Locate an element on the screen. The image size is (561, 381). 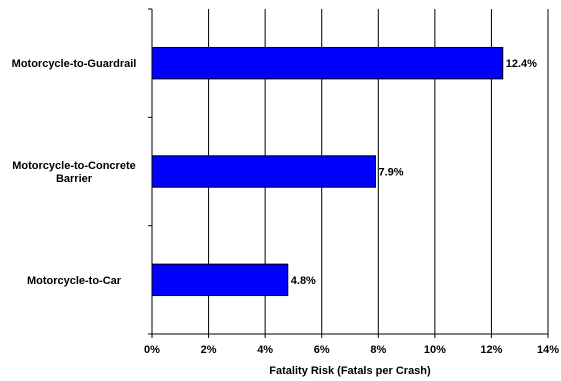
x-tick-label: 0% is located at coordinates (152, 350).